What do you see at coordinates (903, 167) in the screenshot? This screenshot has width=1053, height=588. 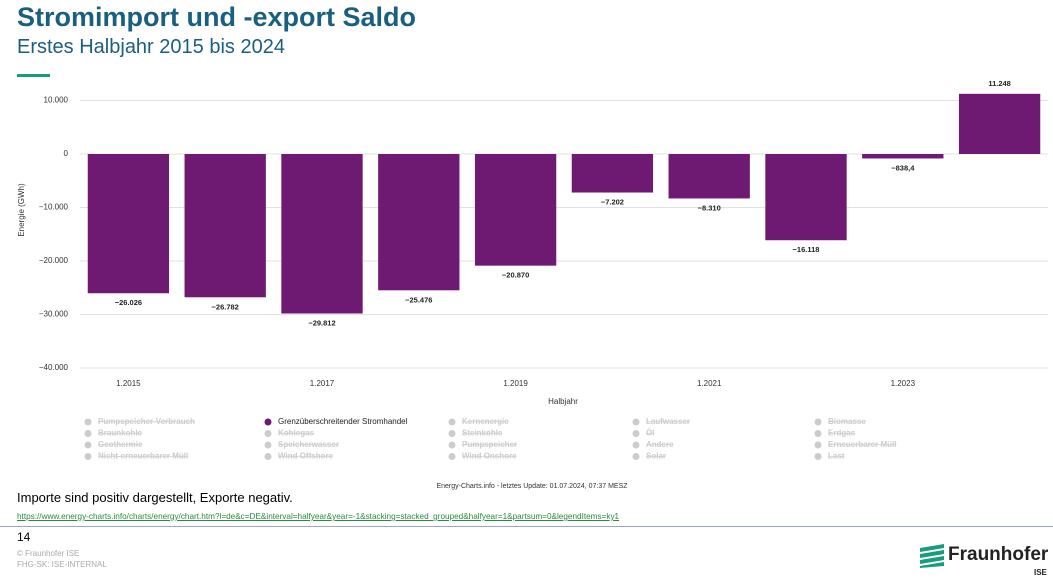 I see `value-label: −838,4` at bounding box center [903, 167].